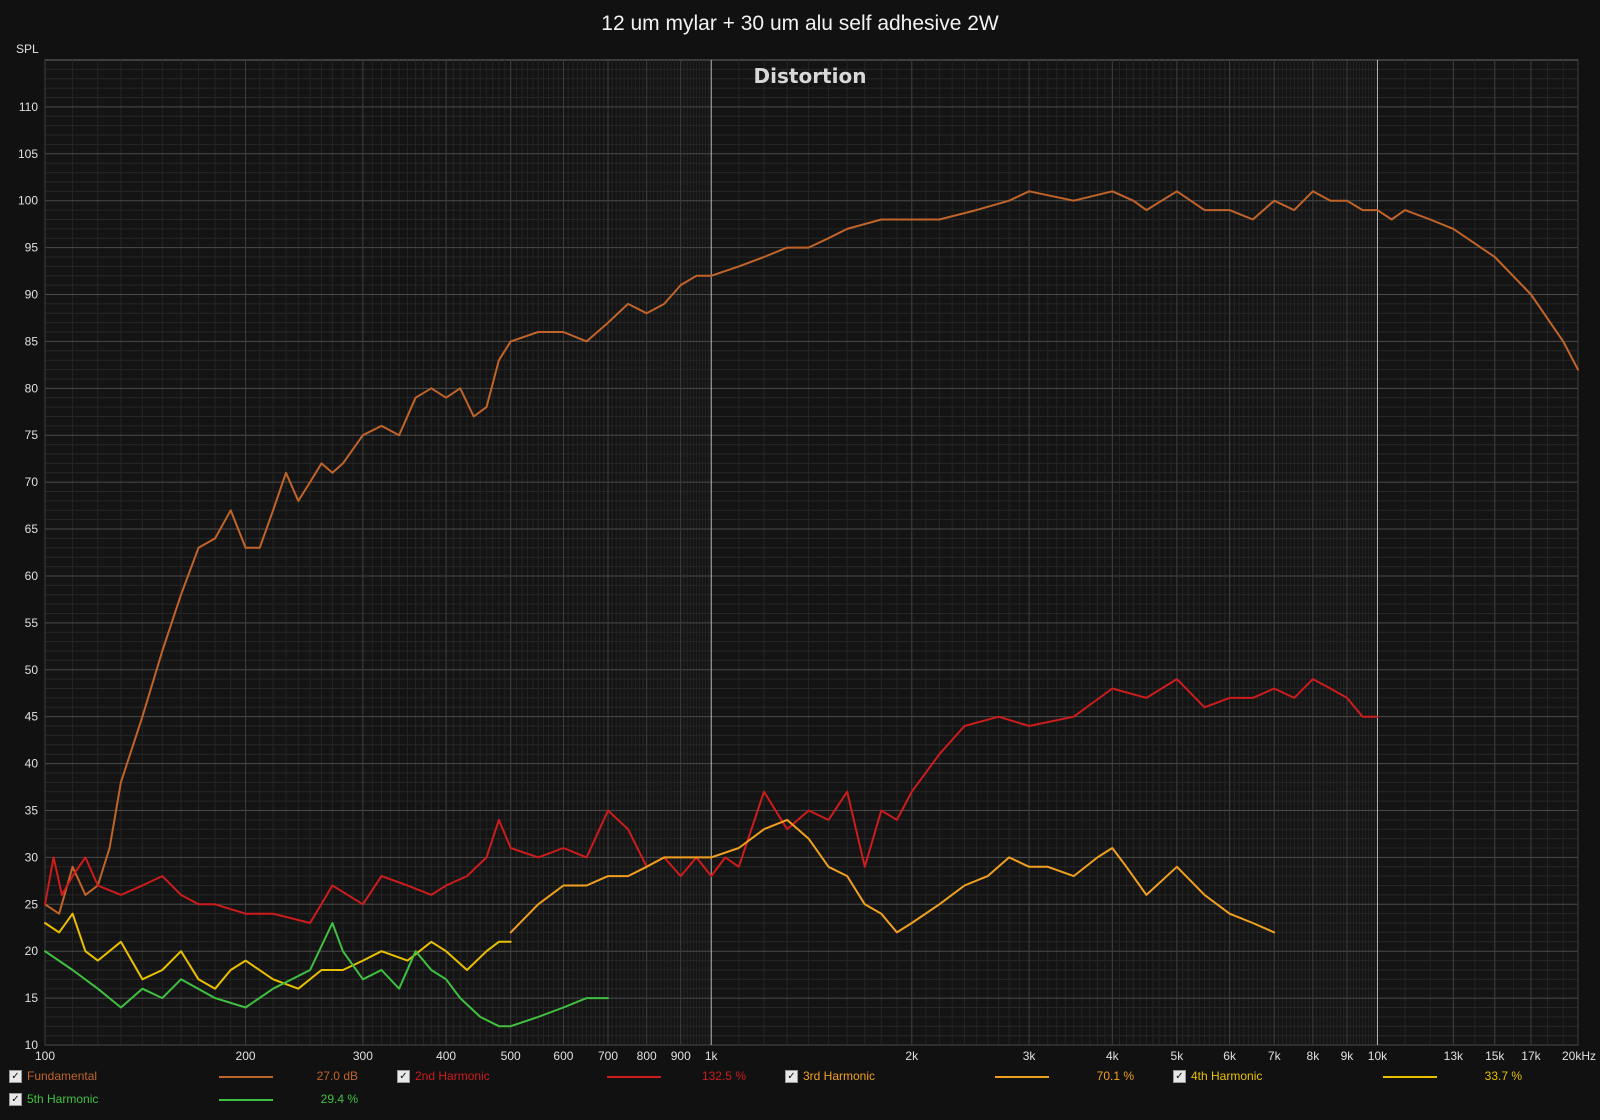 This screenshot has height=1120, width=1600. Describe the element at coordinates (1354, 1078) in the screenshot. I see `legend-item: ✓ 4th Harmonic 33.7 %` at that location.